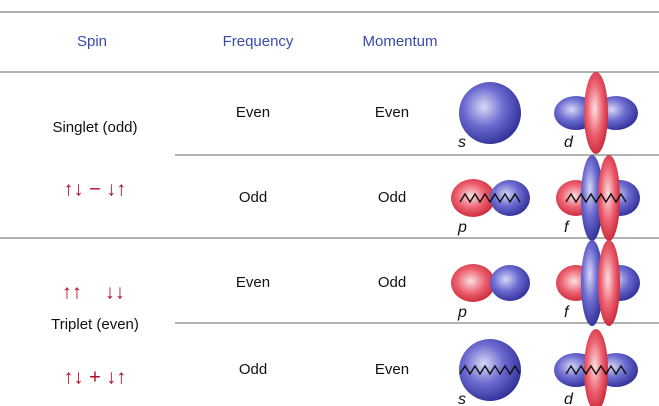 Image resolution: width=659 pixels, height=406 pixels. I want to click on spin-state: ↑↓ + ↓↑, so click(95, 377).